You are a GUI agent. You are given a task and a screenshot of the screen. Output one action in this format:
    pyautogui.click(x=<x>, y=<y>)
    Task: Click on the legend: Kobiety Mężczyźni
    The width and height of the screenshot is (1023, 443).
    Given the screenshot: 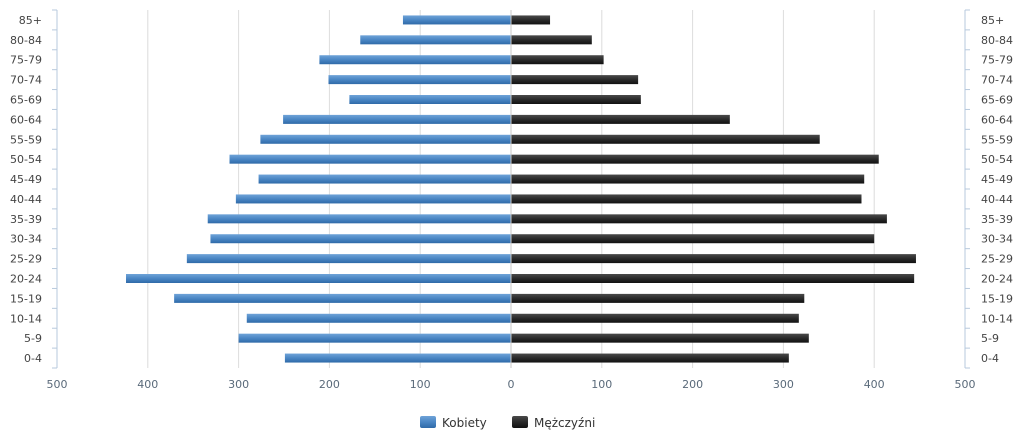 What is the action you would take?
    pyautogui.click(x=507, y=423)
    